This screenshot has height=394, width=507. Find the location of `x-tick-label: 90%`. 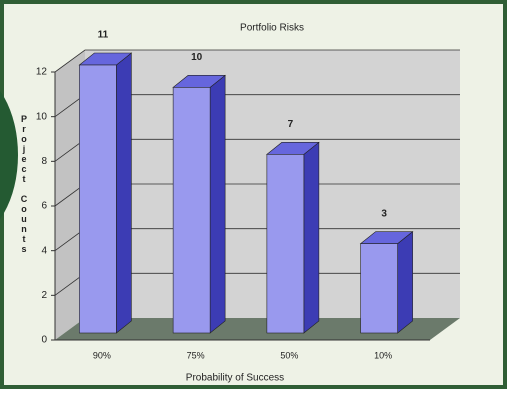

x-tick-label: 90% is located at coordinates (102, 355).